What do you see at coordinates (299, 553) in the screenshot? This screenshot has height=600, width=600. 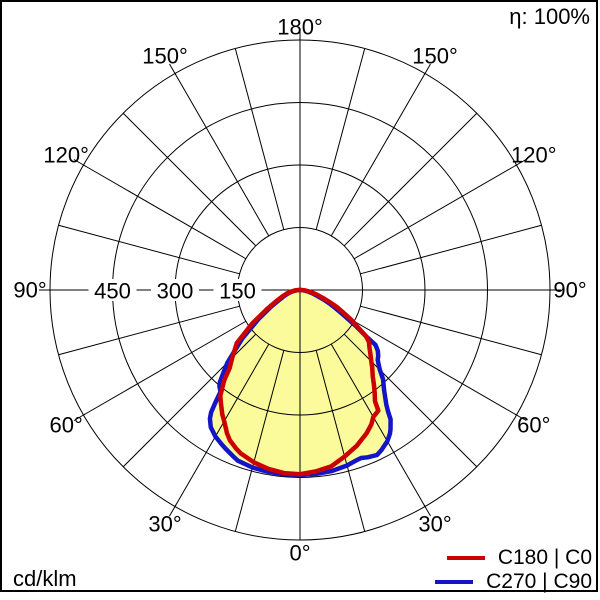 I see `angle-label-0: 0°` at bounding box center [299, 553].